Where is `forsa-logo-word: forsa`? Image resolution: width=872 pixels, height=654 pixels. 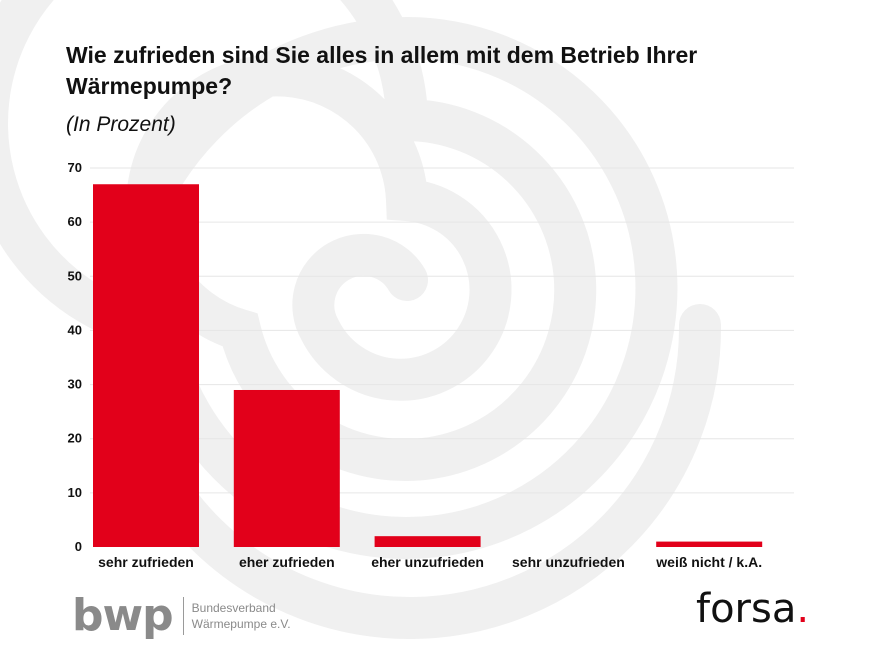
forsa-logo-word: forsa is located at coordinates (746, 609).